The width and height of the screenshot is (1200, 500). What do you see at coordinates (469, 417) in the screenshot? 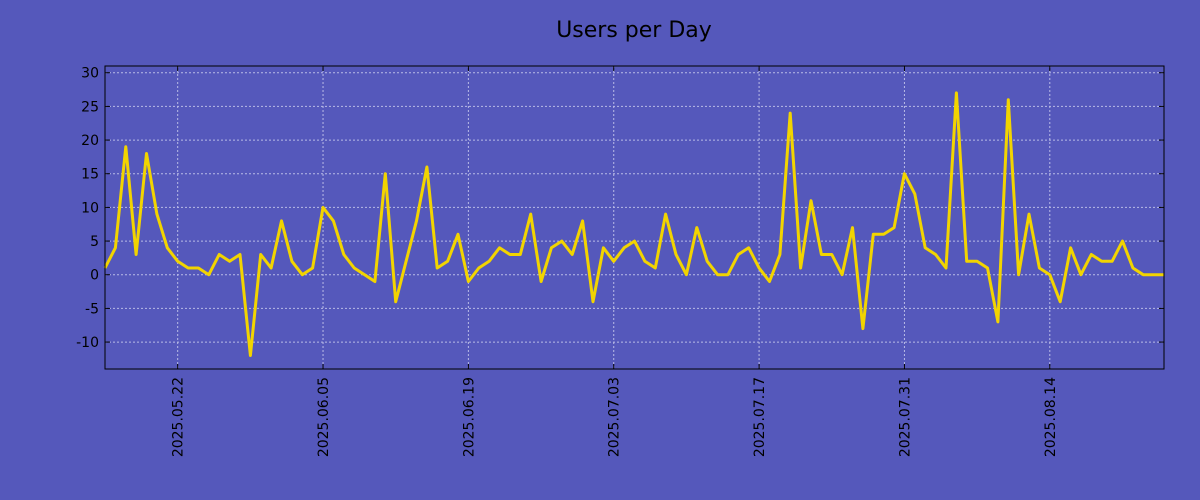
I see `x-tick-label: 2025.06.19` at bounding box center [469, 417].